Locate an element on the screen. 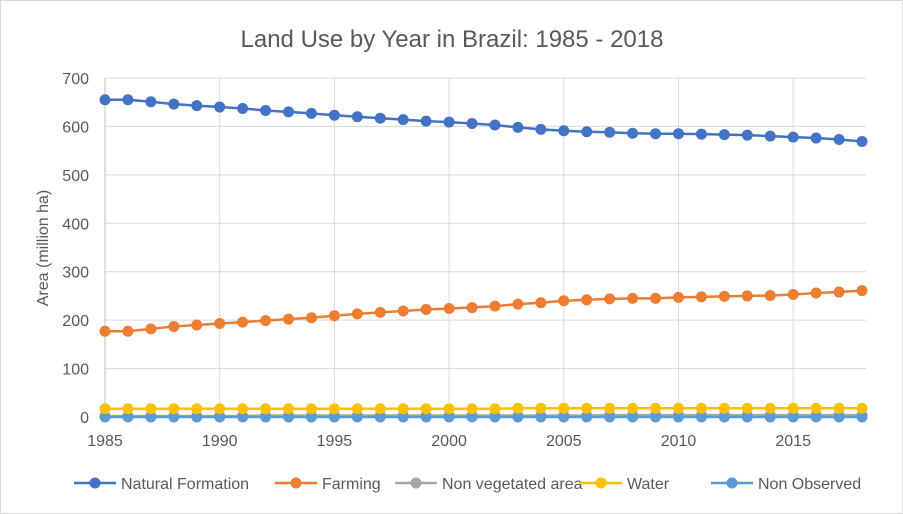 The width and height of the screenshot is (903, 514). x-tick-label: 1990 is located at coordinates (220, 441).